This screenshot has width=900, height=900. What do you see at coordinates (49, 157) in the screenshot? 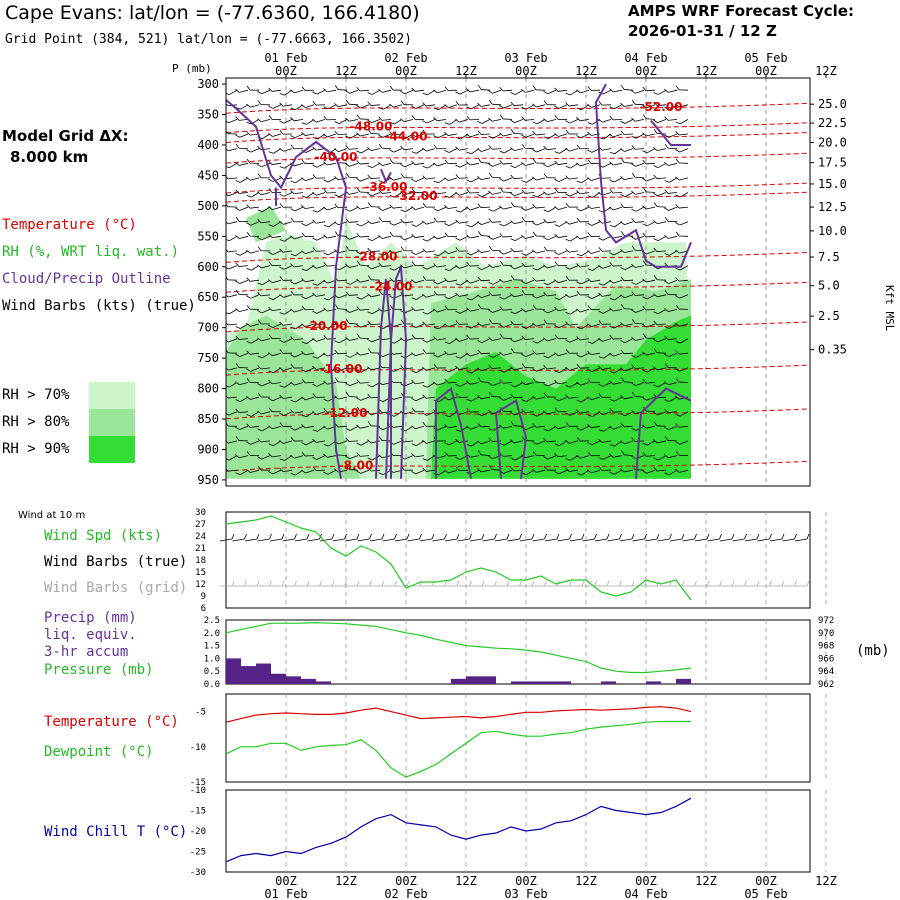
I see `model-grid-value: 8.000 km` at bounding box center [49, 157].